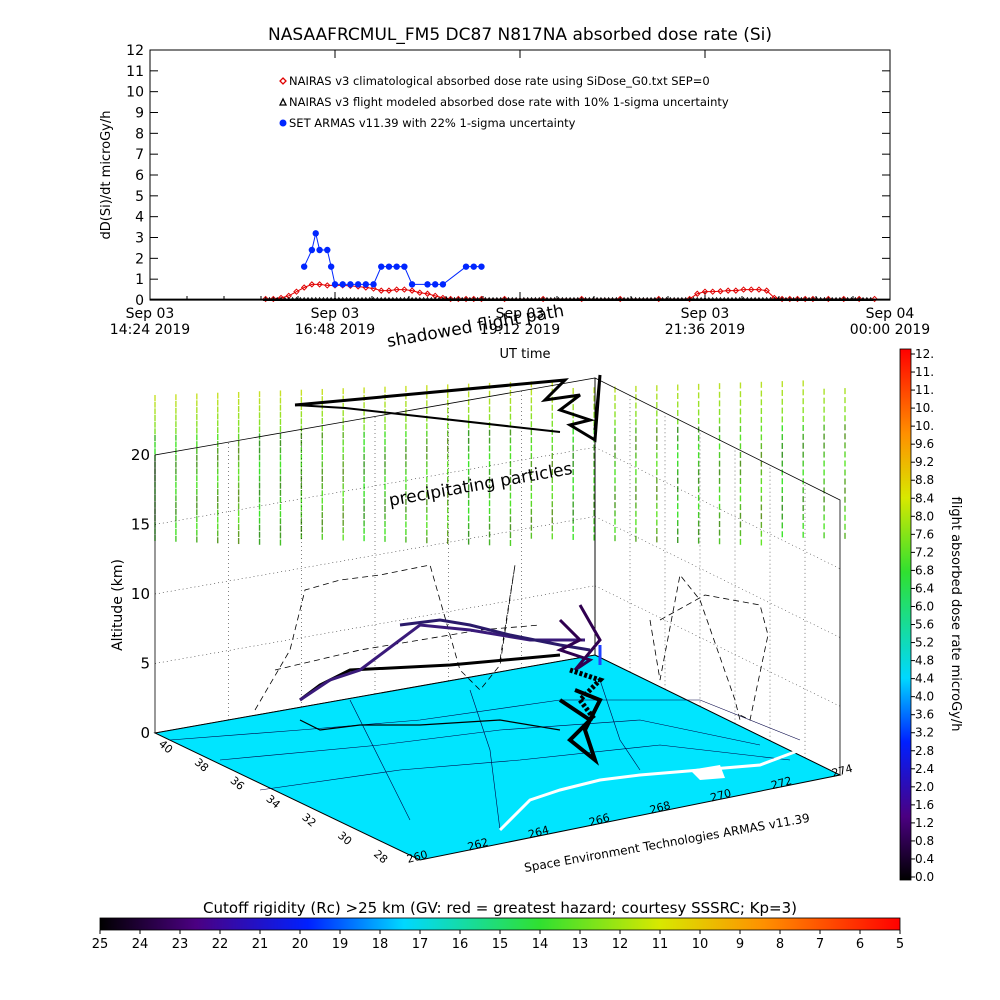  What do you see at coordinates (924, 534) in the screenshot?
I see `dose-rate-colorbar-tick-label: 7.6` at bounding box center [924, 534].